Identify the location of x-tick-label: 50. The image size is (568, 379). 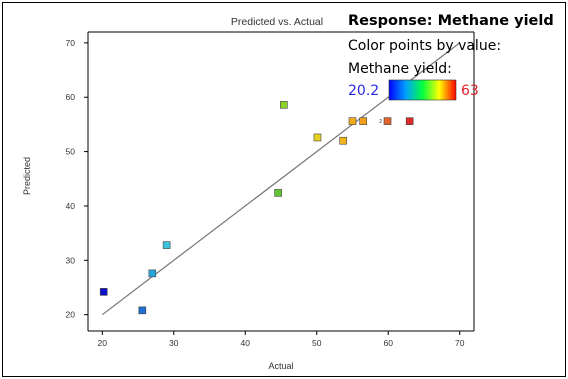
(317, 343).